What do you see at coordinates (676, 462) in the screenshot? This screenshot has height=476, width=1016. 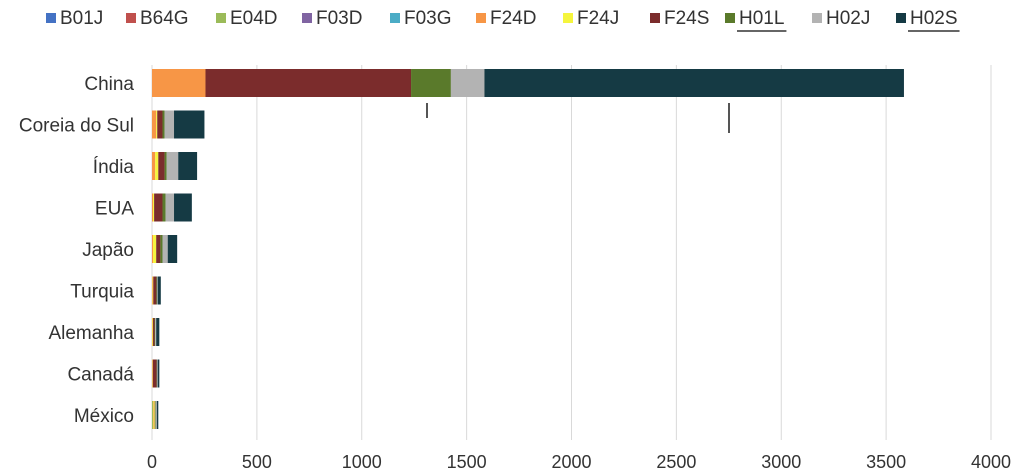 I see `x-tick-label-2500: 2500` at bounding box center [676, 462].